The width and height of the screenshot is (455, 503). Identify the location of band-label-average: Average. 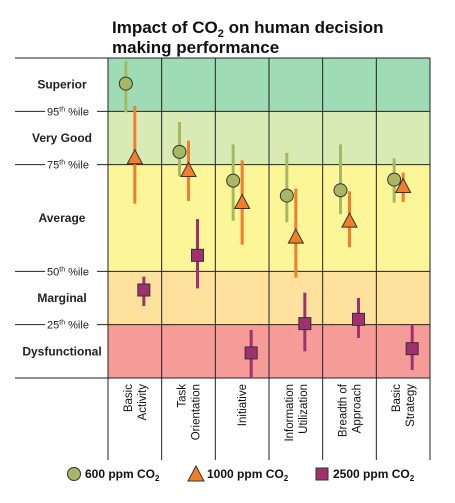
(62, 218).